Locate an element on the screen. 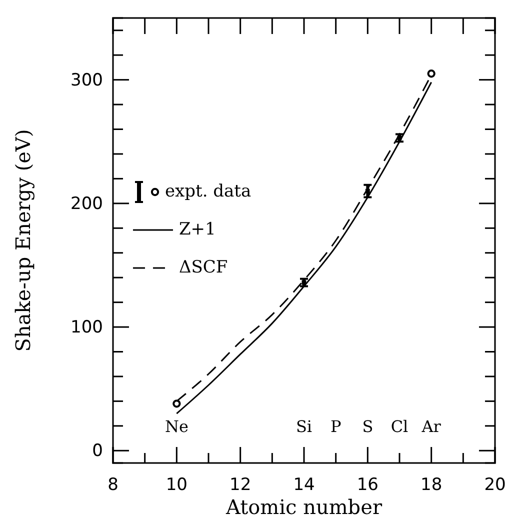  legend-label: ΔSCF is located at coordinates (203, 267).